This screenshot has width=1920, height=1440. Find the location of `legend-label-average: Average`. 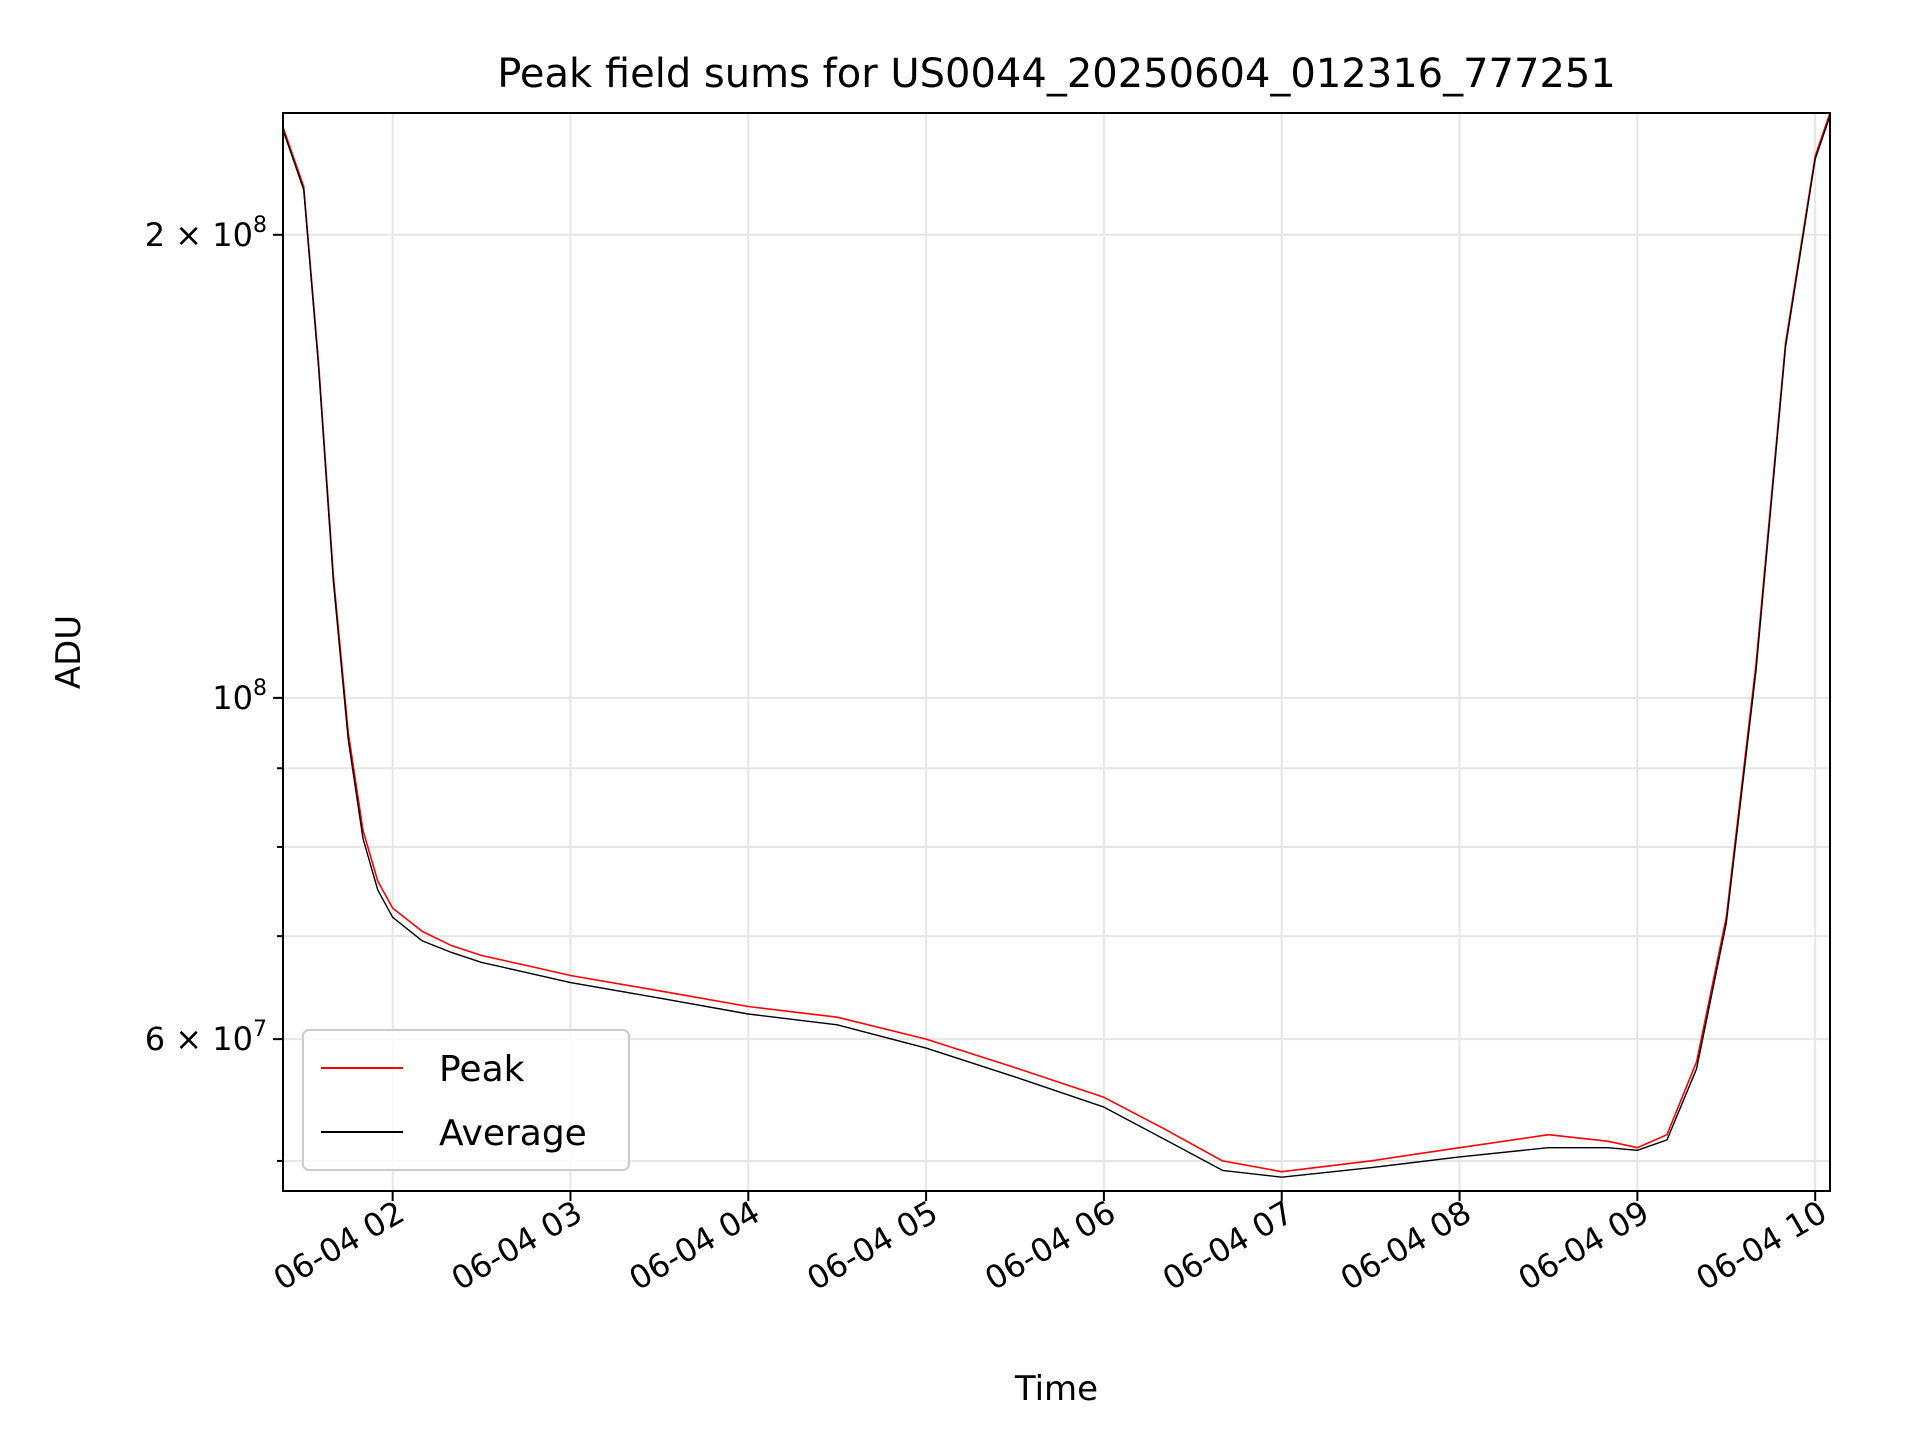

legend-label-average: Average is located at coordinates (513, 1133).